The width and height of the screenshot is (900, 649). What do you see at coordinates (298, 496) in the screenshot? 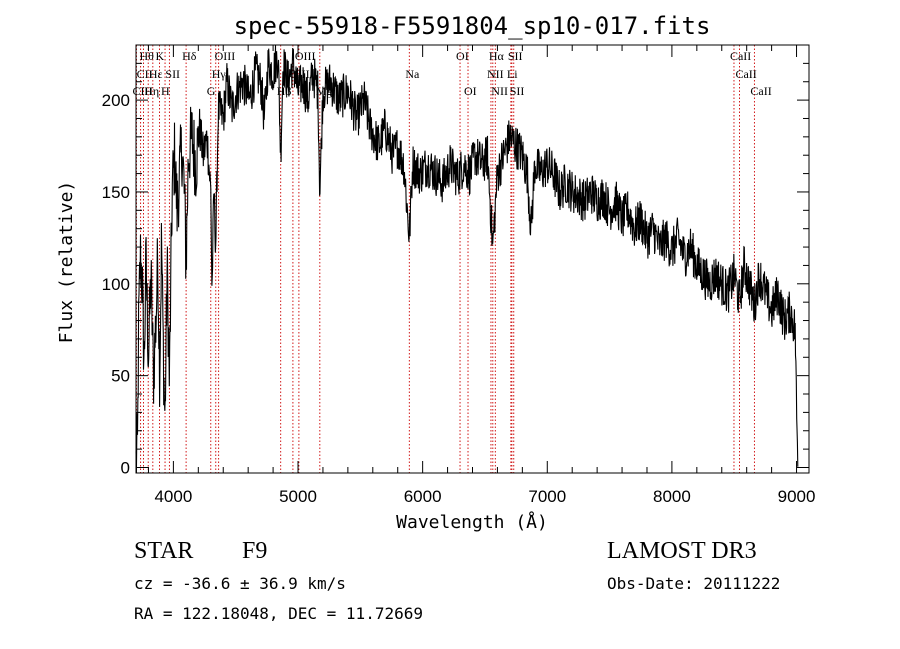
I see `x-tick-label: 5000` at bounding box center [298, 496].